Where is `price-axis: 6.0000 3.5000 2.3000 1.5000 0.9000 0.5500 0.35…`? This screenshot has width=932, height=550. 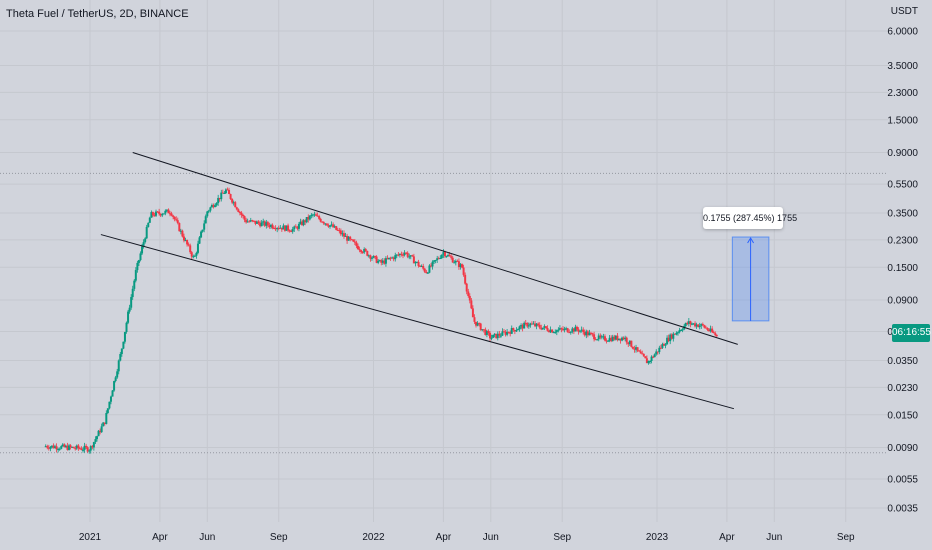 price-axis: 6.0000 3.5000 2.3000 1.5000 0.9000 0.5500 0.35… is located at coordinates (902, 260).